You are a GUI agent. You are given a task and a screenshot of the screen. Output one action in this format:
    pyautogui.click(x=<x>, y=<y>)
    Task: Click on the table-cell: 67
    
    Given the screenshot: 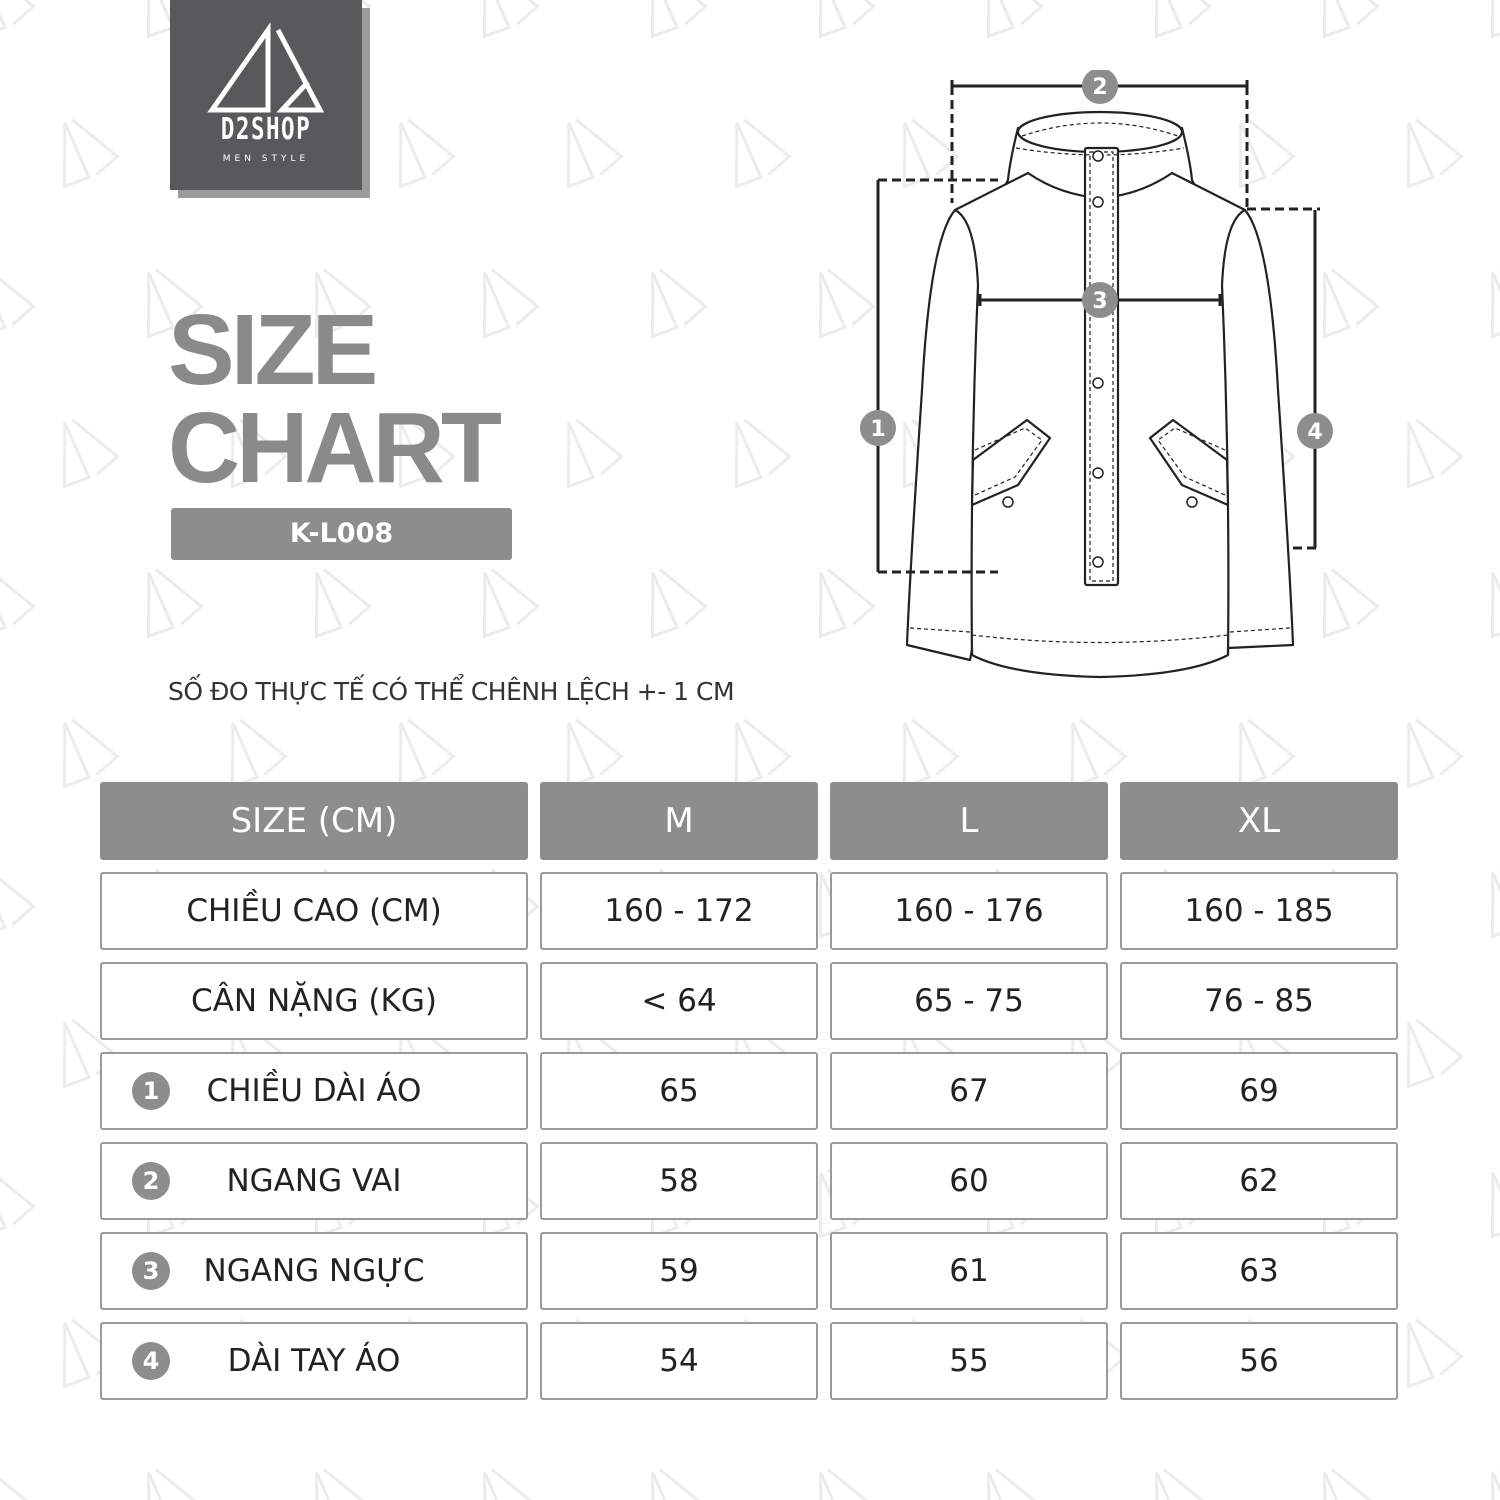 What is the action you would take?
    pyautogui.click(x=969, y=1091)
    